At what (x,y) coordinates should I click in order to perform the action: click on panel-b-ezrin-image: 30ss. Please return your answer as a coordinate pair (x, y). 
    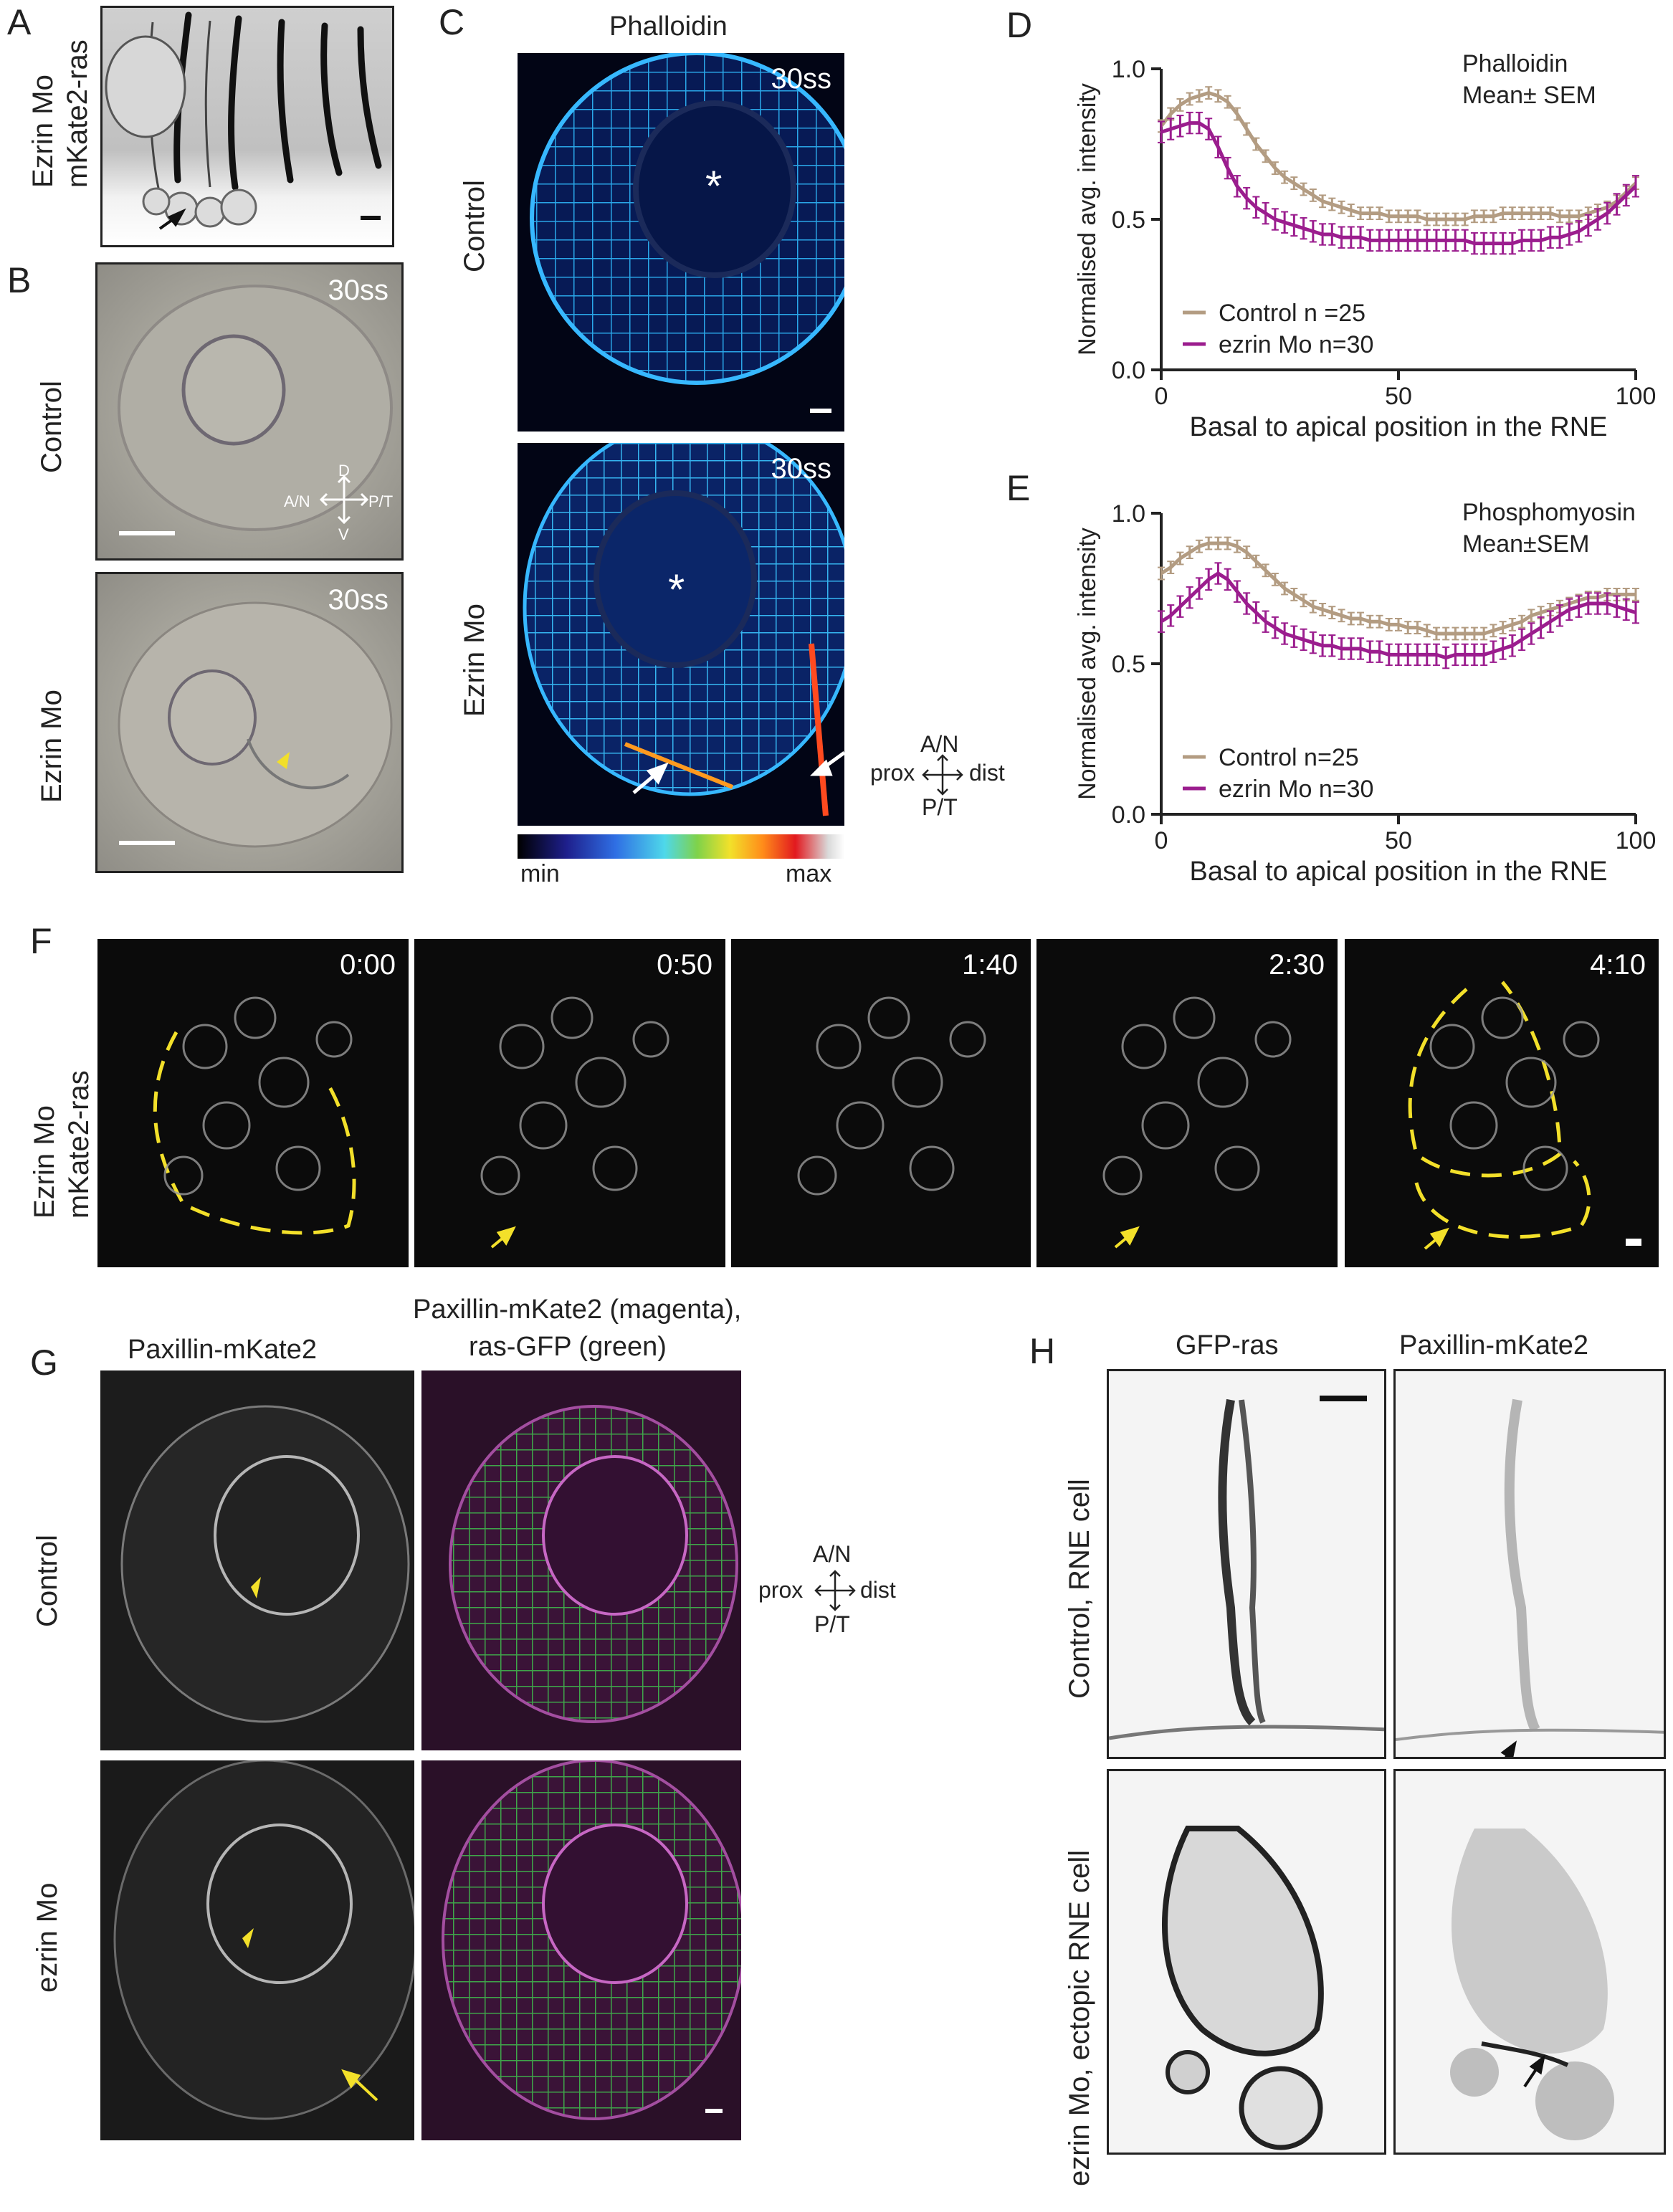
    Looking at the image, I should click on (249, 723).